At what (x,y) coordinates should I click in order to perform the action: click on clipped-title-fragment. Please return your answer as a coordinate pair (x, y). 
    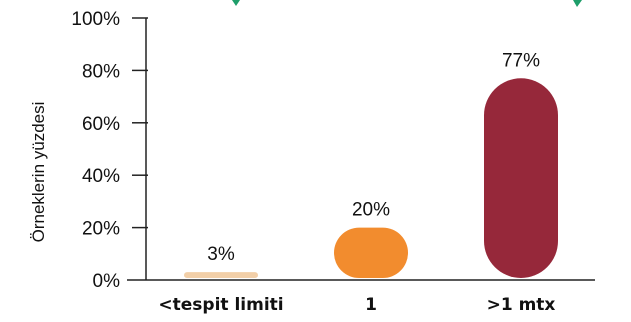
    Looking at the image, I should click on (407, 3).